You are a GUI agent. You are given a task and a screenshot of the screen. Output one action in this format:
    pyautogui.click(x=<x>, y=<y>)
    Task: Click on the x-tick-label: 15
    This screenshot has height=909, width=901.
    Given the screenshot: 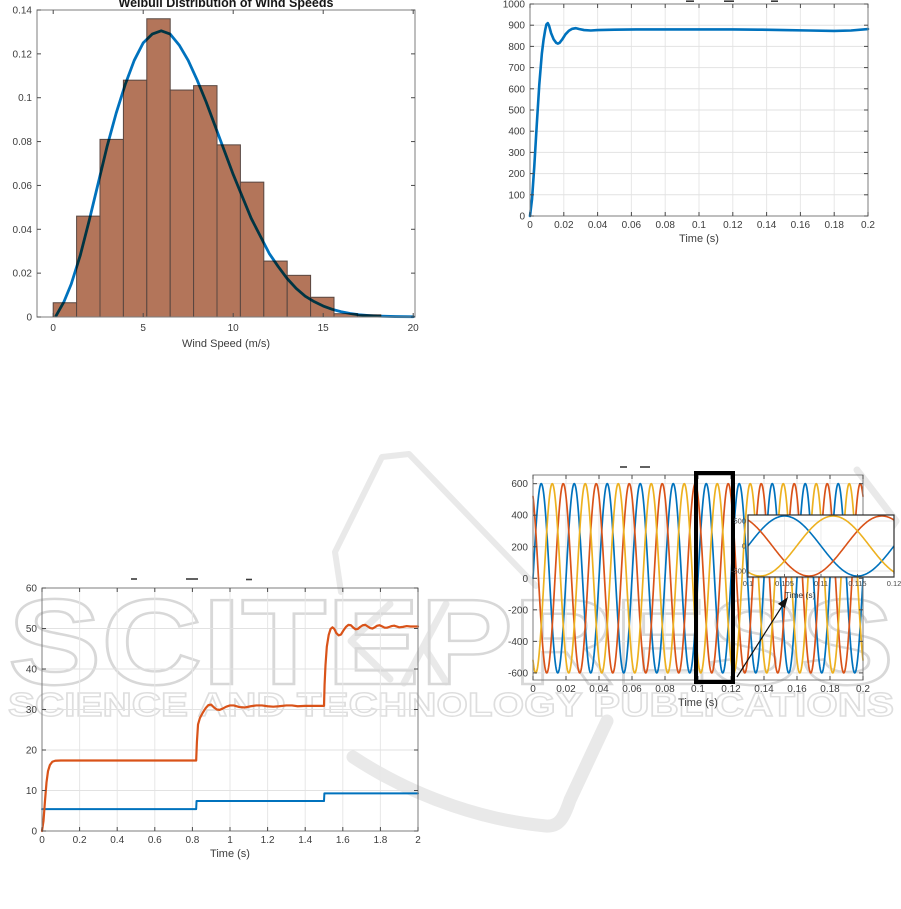 What is the action you would take?
    pyautogui.click(x=324, y=328)
    